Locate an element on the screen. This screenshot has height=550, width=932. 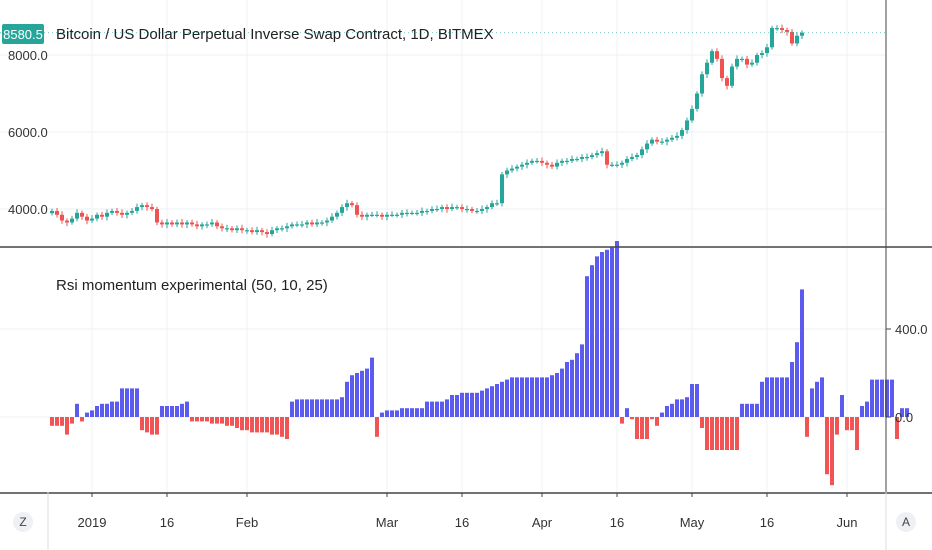
time-tick-label: Feb is located at coordinates (247, 522).